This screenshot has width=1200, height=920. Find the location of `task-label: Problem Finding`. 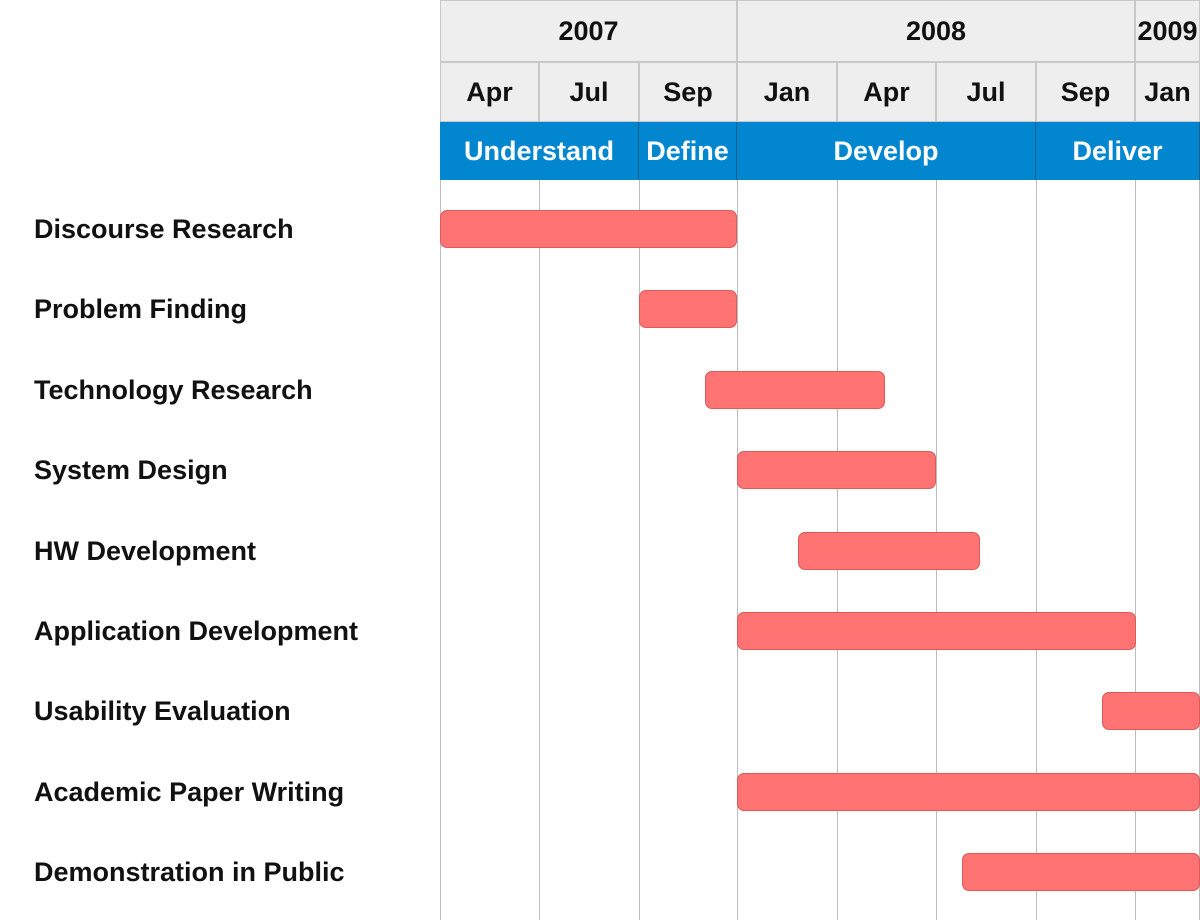

task-label: Problem Finding is located at coordinates (140, 309).